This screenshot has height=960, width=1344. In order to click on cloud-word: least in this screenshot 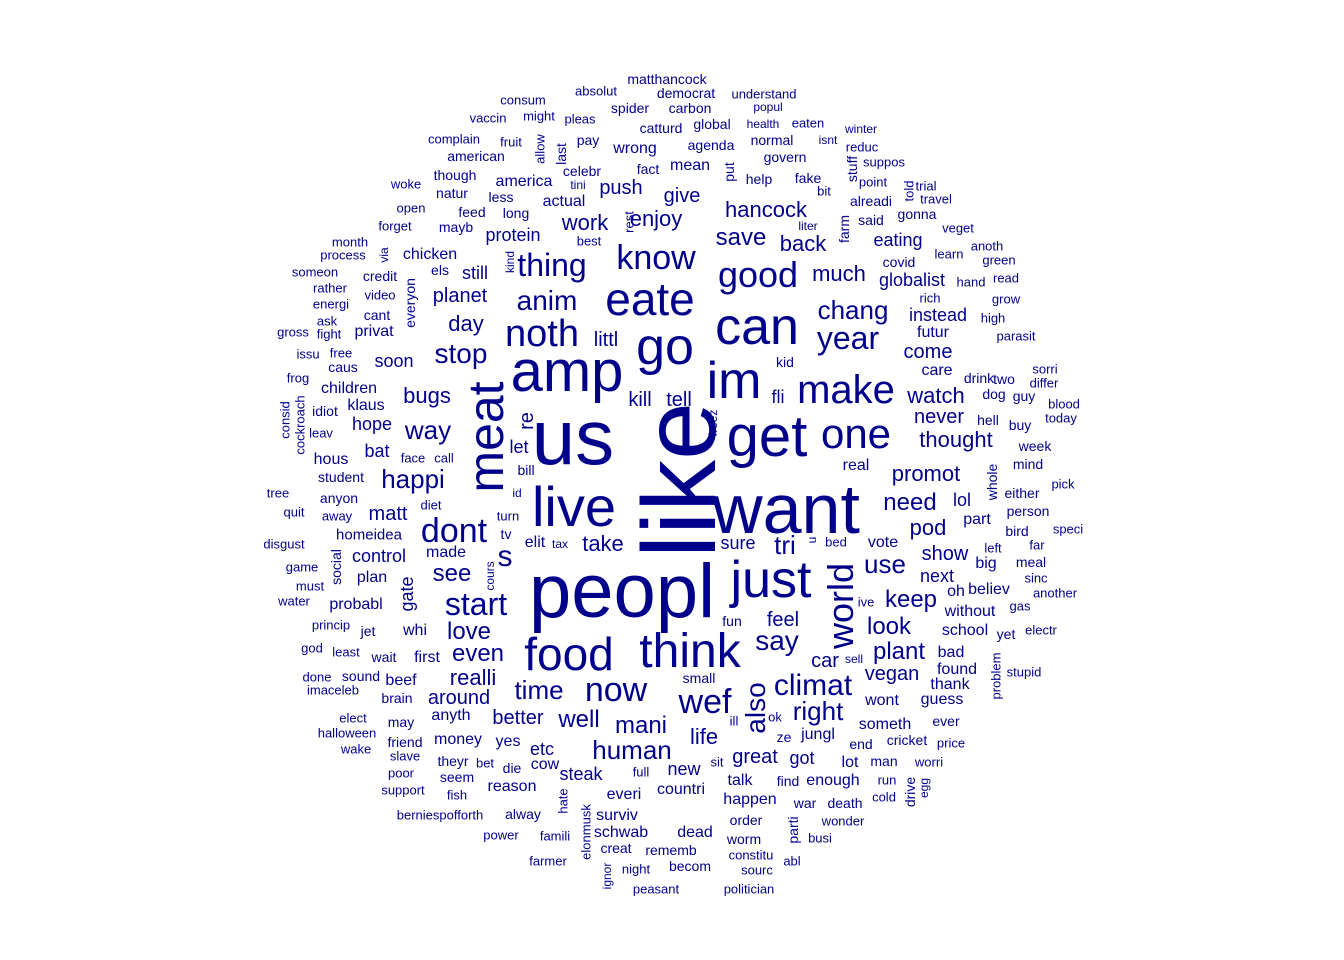, I will do `click(346, 652)`.